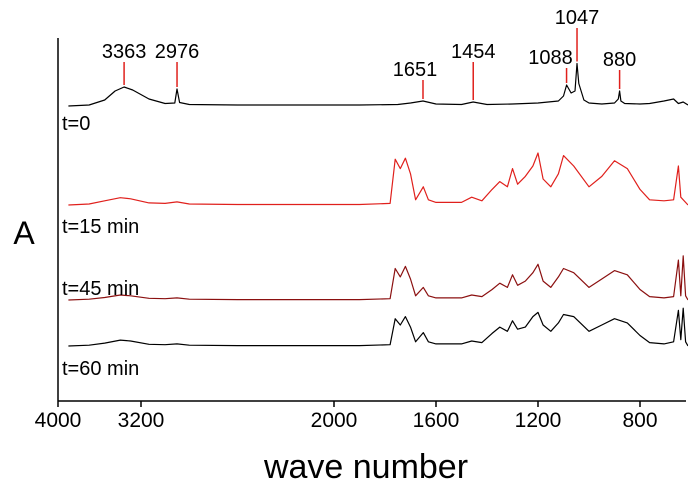 This screenshot has height=492, width=688. Describe the element at coordinates (177, 52) in the screenshot. I see `peak-label-2976: 2976` at that location.